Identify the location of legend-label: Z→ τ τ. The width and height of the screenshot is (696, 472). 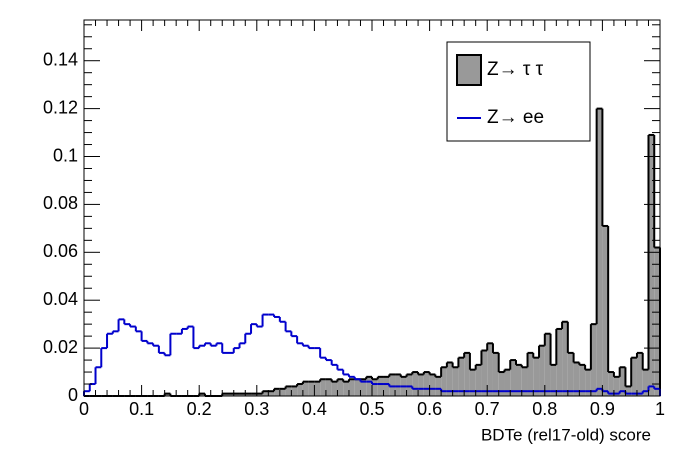
(515, 69).